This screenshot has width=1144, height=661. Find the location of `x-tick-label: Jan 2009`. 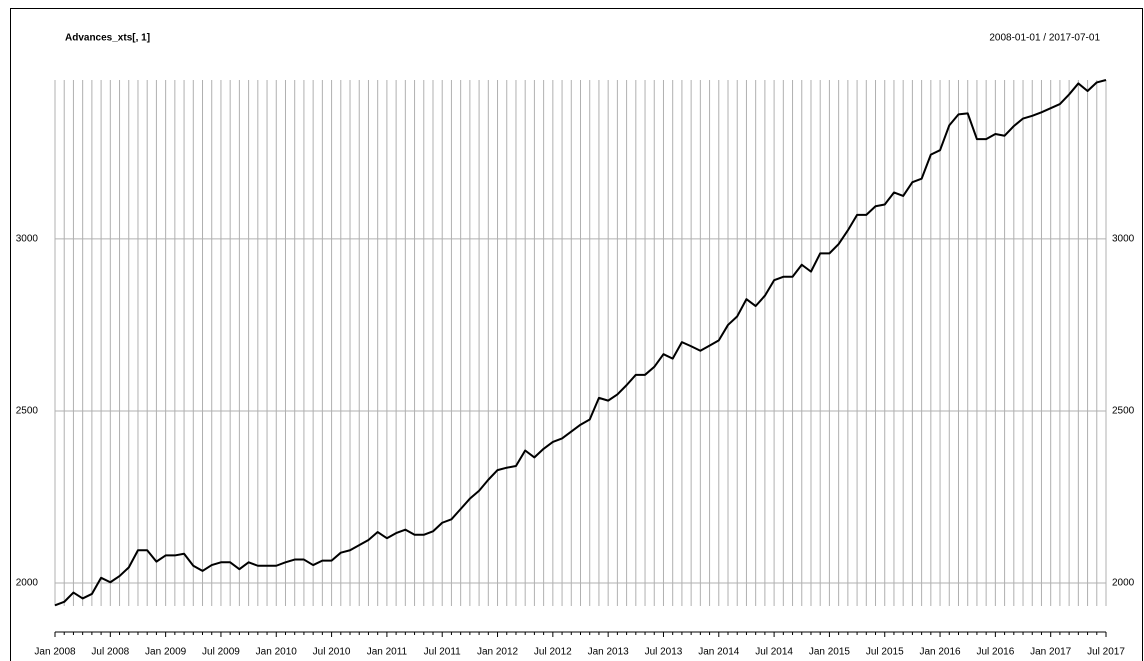

x-tick-label: Jan 2009 is located at coordinates (166, 652).